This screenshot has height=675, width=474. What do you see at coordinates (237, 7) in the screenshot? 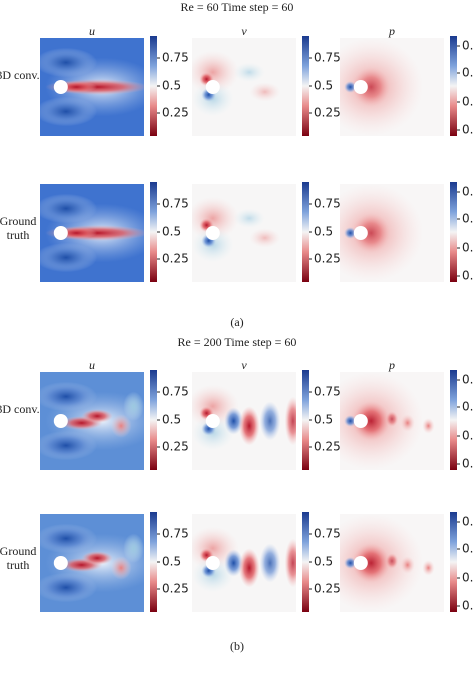
I see `panel-title: Re = 60 Time step = 60` at bounding box center [237, 7].